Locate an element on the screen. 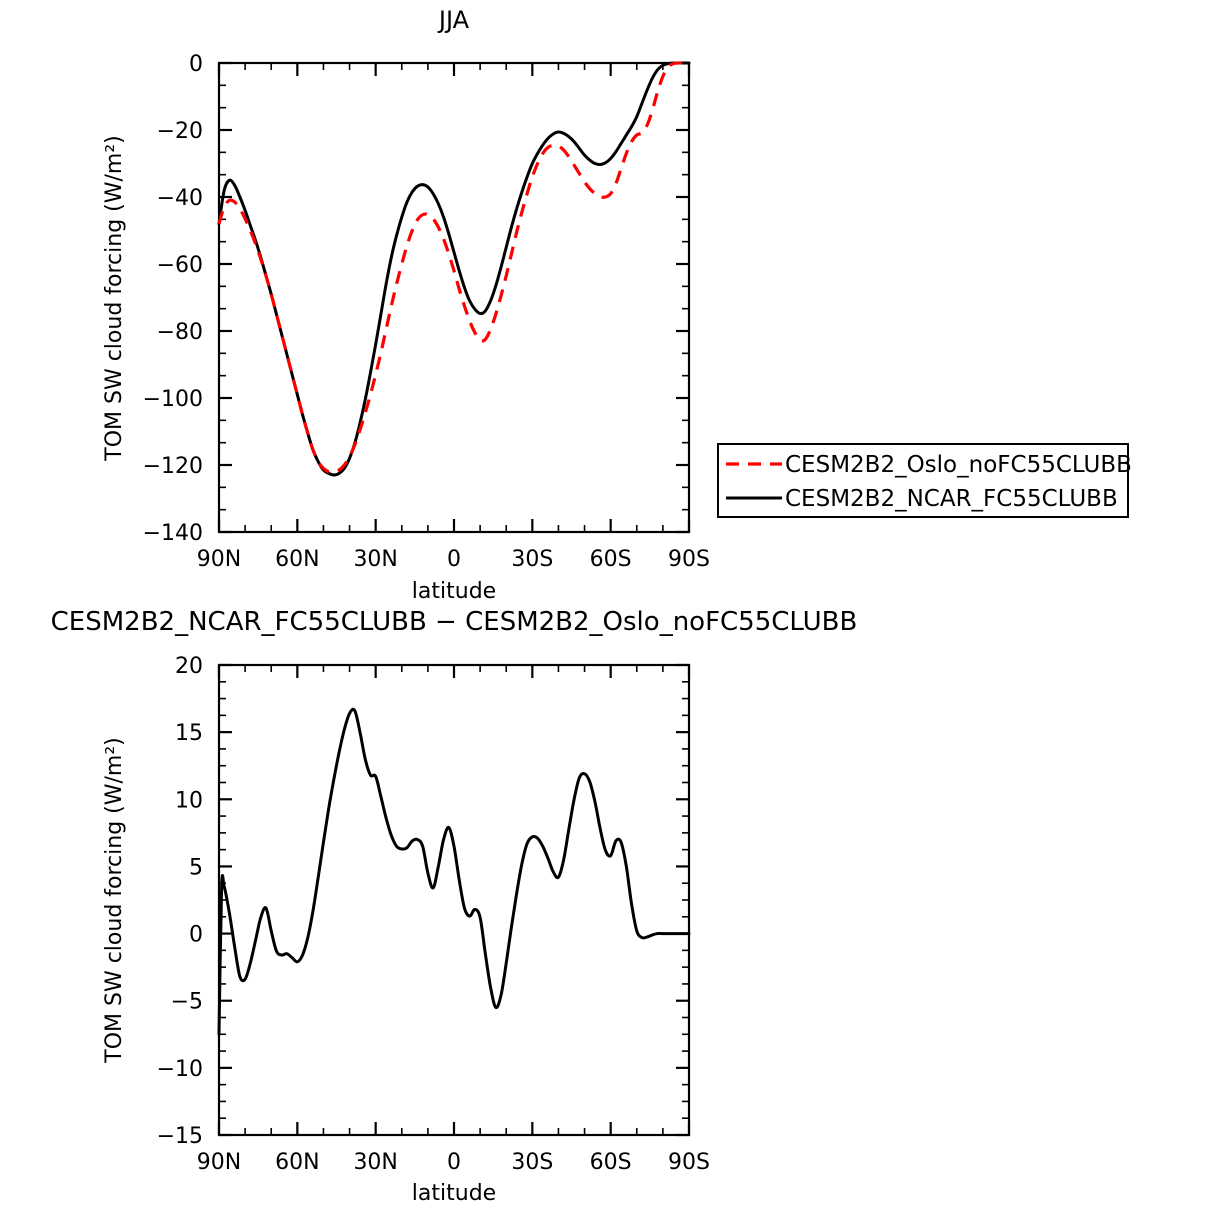 The image size is (1206, 1221). top-panel-title: JJA is located at coordinates (453, 20).